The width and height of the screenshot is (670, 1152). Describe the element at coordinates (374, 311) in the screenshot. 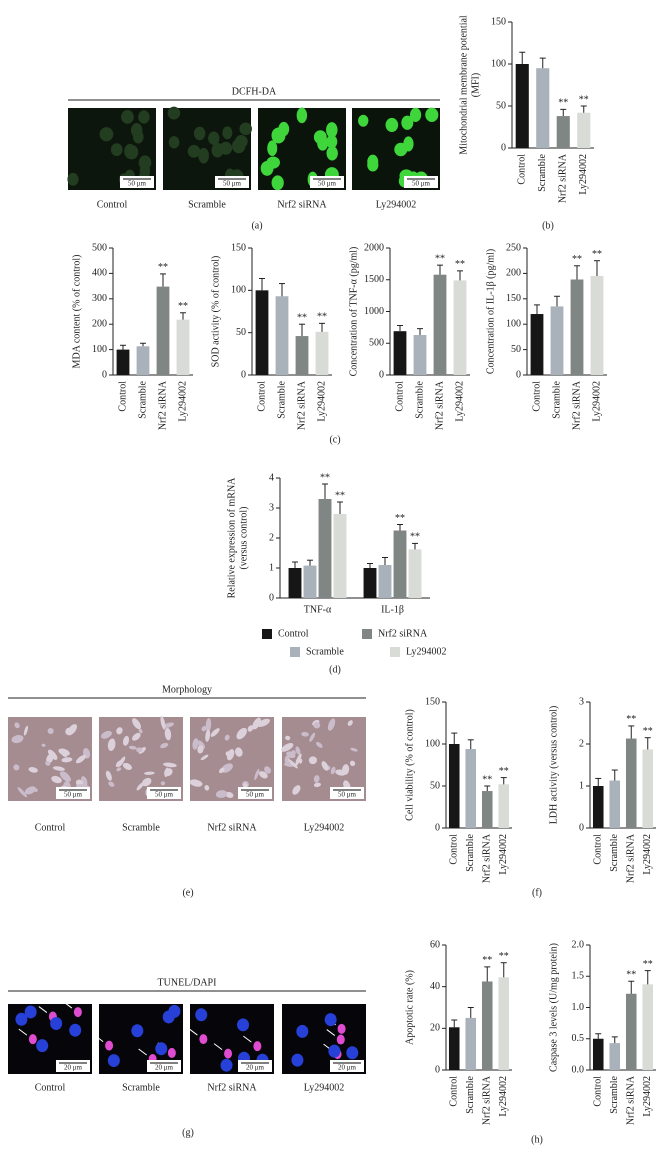

I see `y-tick-label: 1000` at that location.